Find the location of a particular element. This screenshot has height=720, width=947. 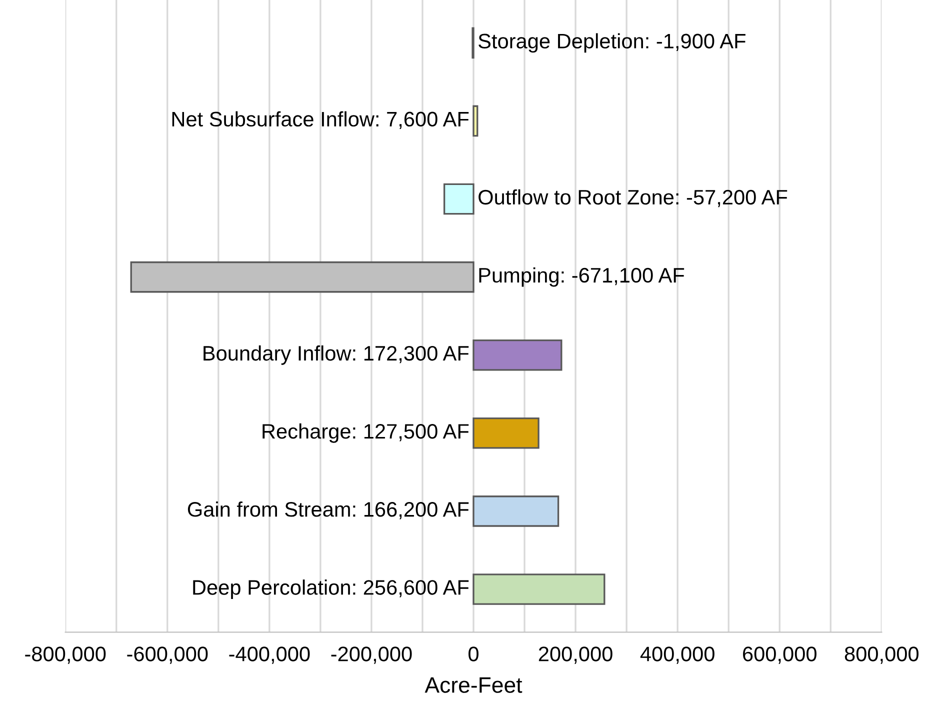

x-tick-label: 200,000 is located at coordinates (575, 655).